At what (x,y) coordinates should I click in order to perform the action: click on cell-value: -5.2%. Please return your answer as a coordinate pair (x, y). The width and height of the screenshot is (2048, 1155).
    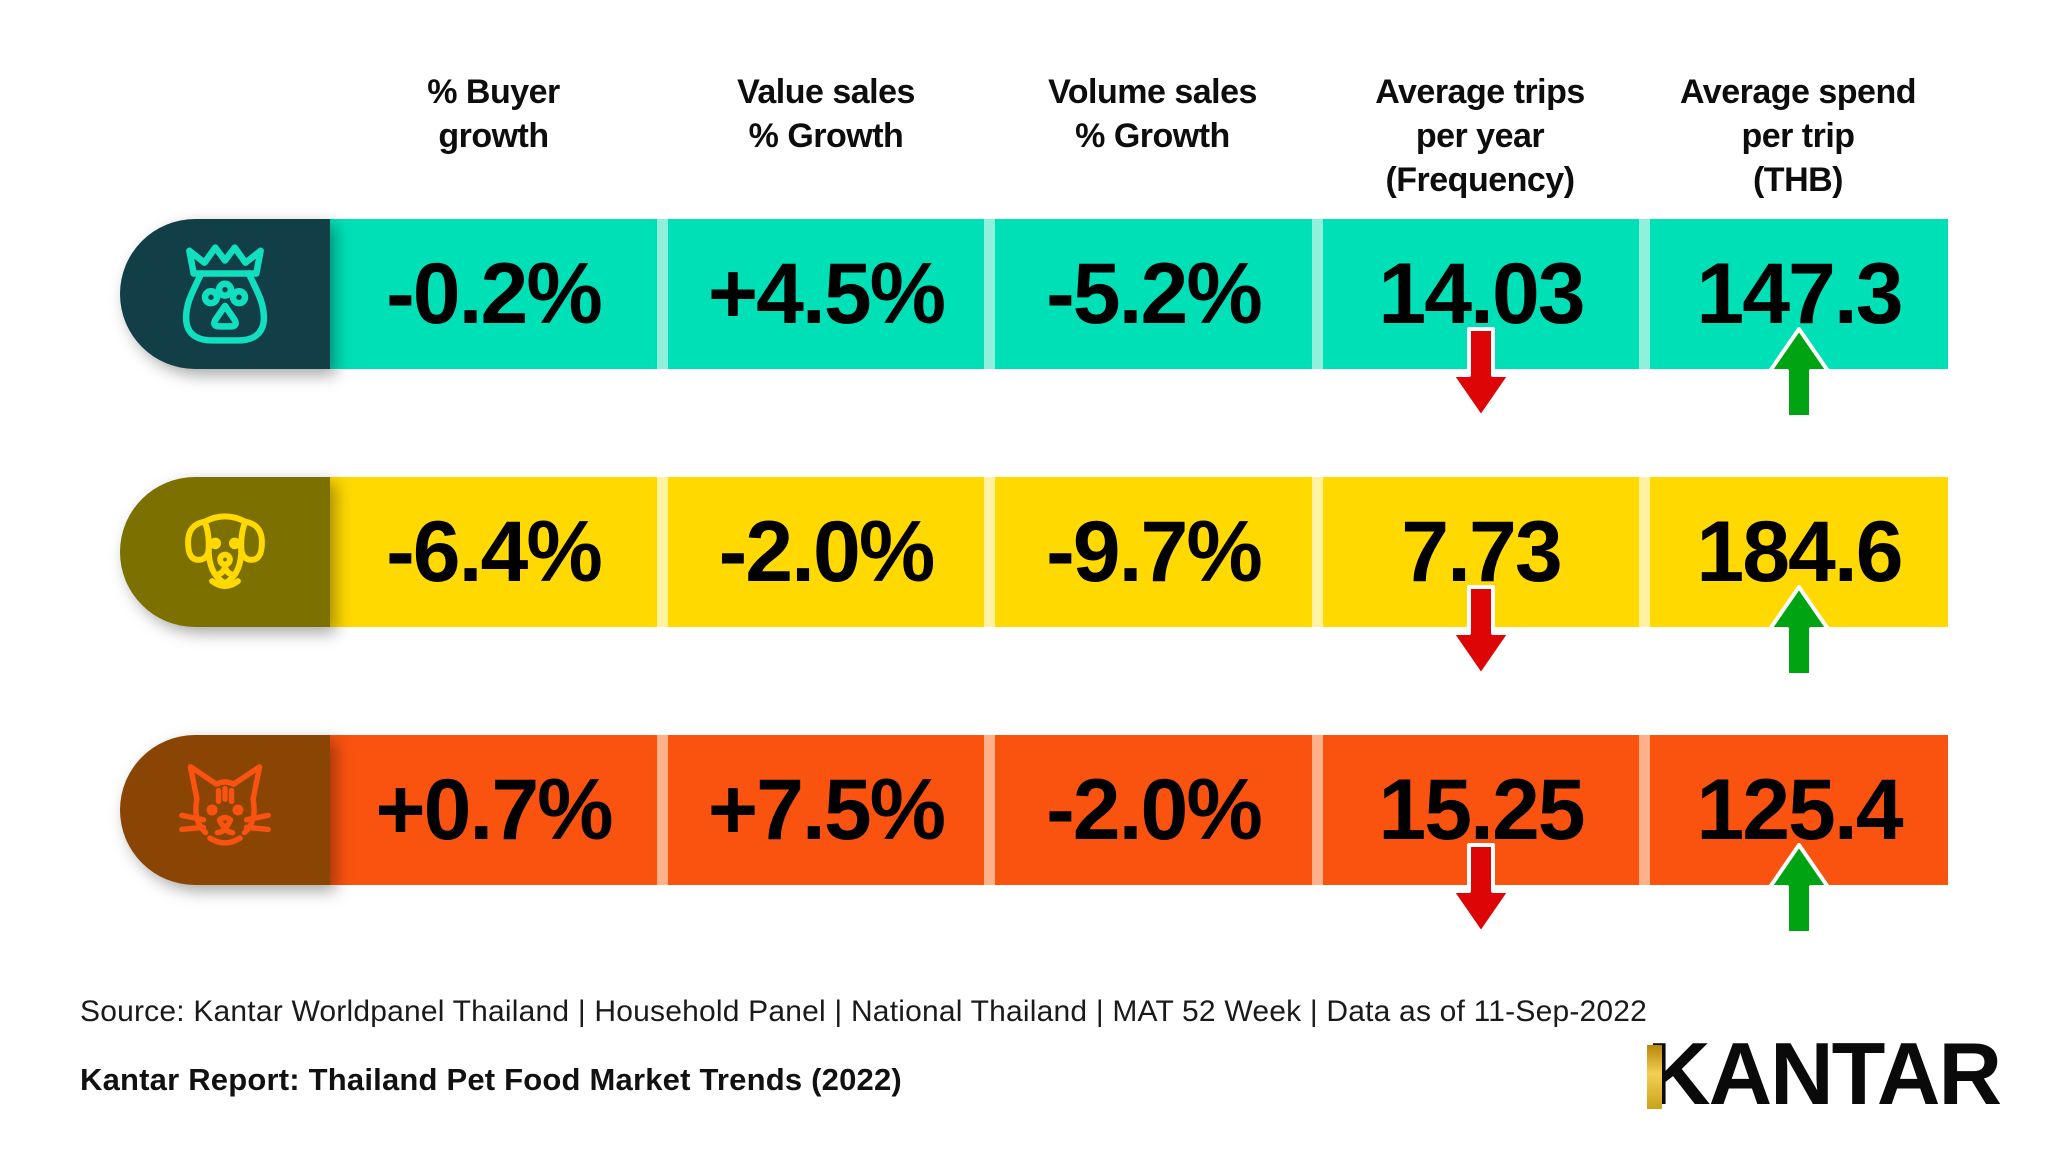
    Looking at the image, I should click on (1154, 294).